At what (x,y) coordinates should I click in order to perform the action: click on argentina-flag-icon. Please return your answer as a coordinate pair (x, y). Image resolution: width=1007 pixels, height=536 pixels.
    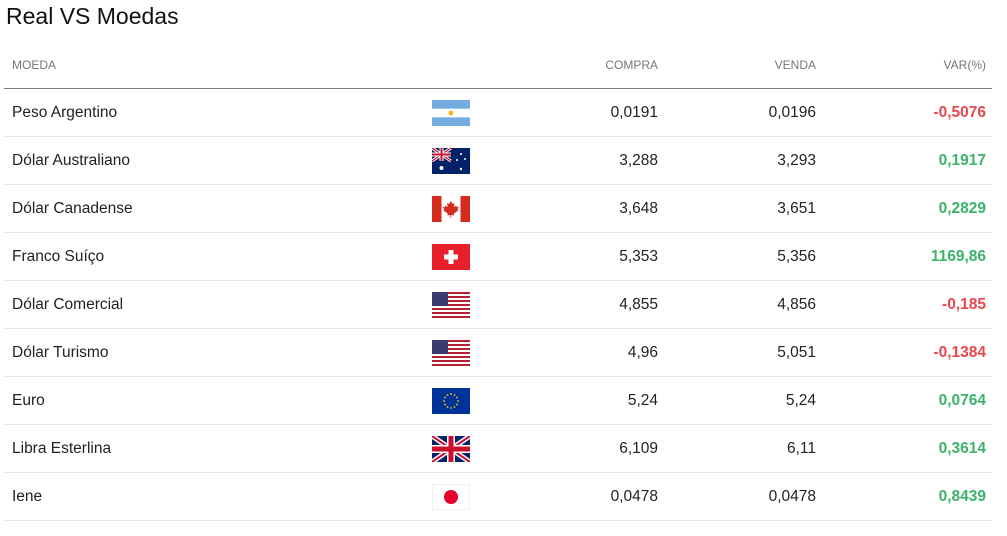
    Looking at the image, I should click on (451, 112).